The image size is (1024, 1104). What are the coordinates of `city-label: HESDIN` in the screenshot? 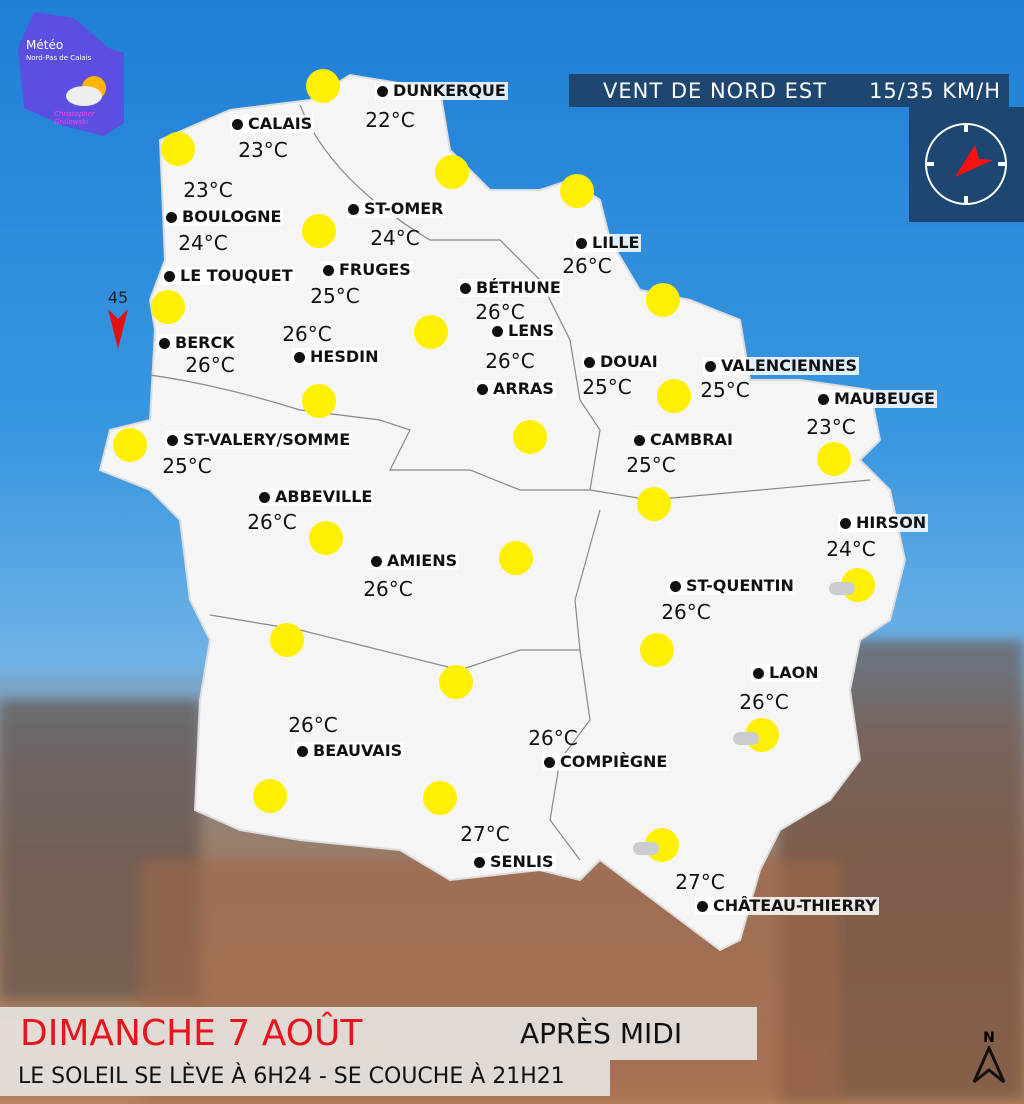 It's located at (336, 356).